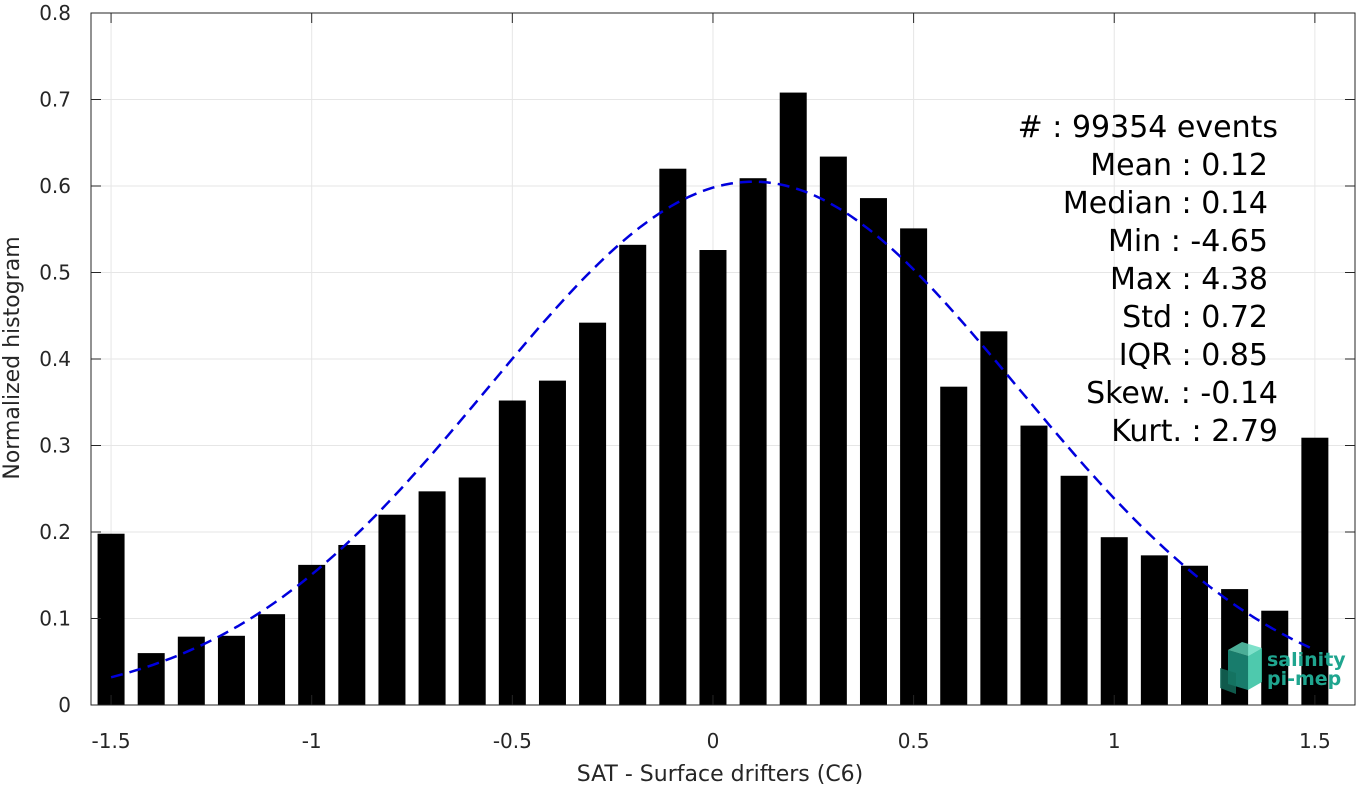  I want to click on x-tick-label: 0, so click(713, 741).